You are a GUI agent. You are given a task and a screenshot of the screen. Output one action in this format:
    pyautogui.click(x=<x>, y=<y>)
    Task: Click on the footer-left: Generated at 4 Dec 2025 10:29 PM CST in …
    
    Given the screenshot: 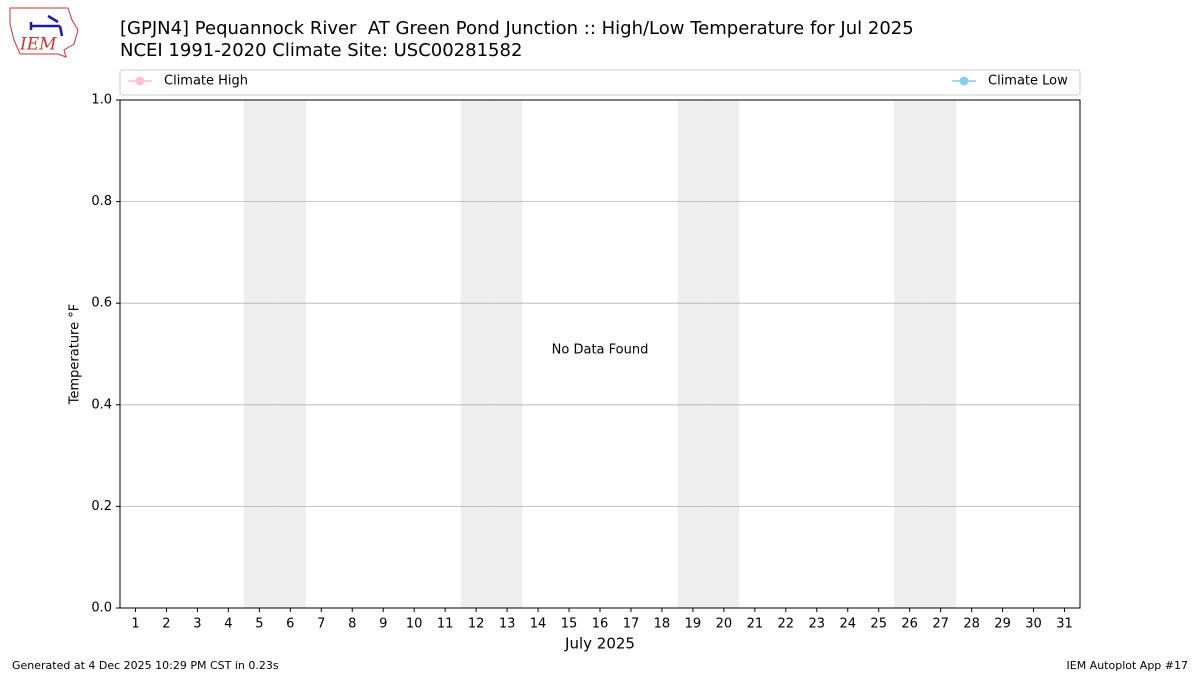 What is the action you would take?
    pyautogui.click(x=145, y=665)
    